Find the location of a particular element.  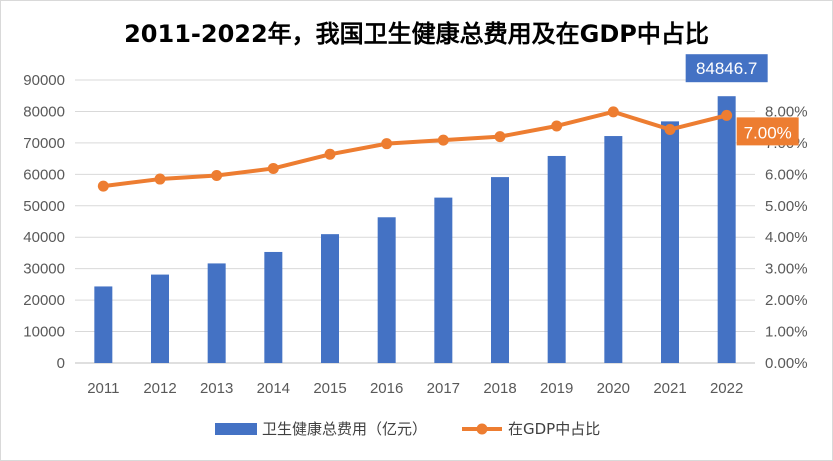

left-tick-label: 0 is located at coordinates (61, 363).